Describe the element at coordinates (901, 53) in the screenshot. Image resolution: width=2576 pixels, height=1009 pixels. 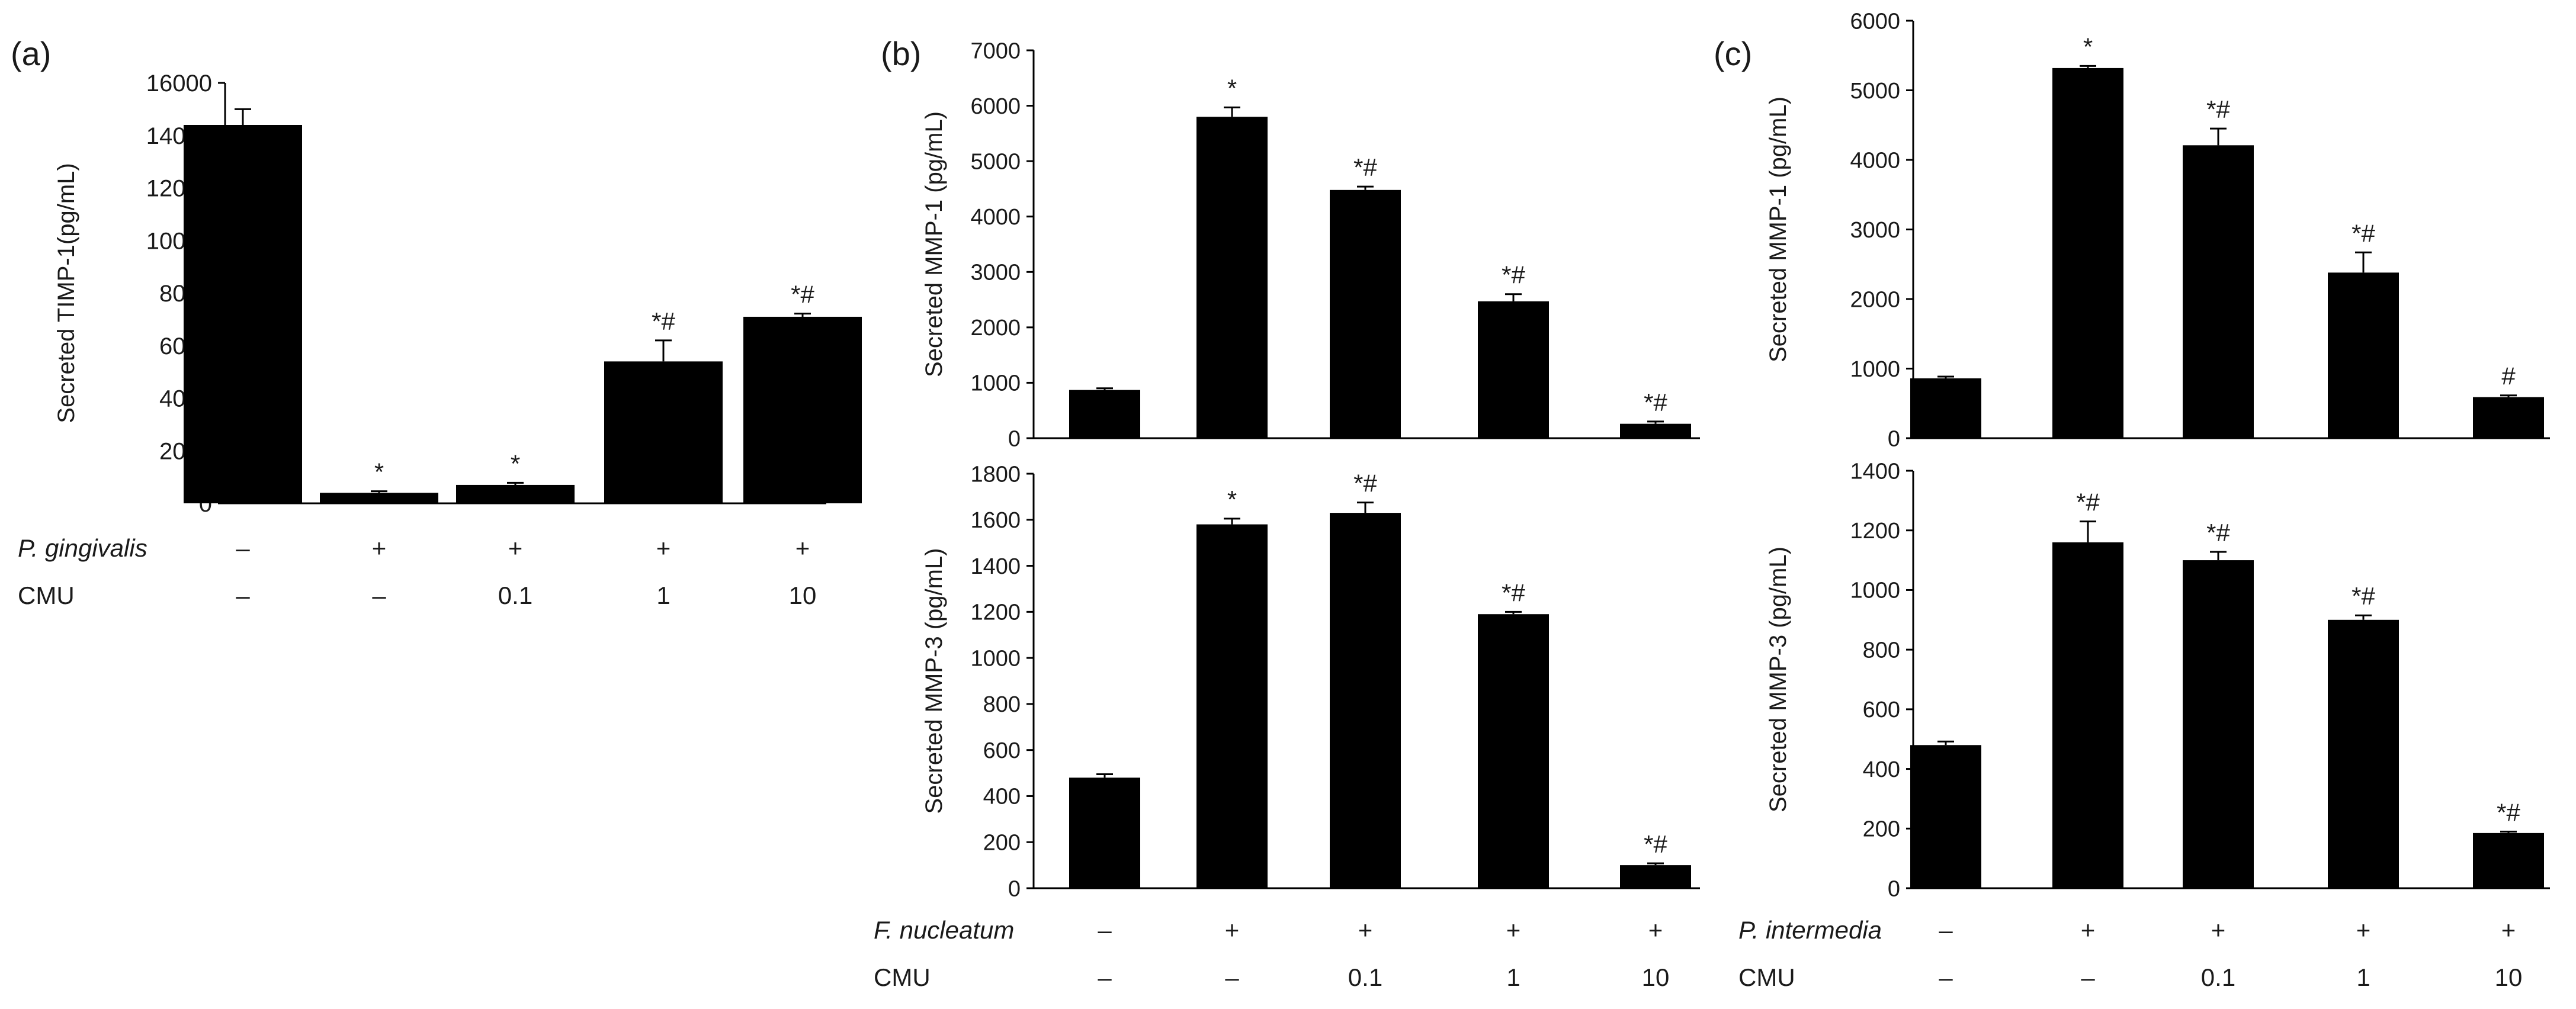
I see `panel-label-b: (b)` at that location.